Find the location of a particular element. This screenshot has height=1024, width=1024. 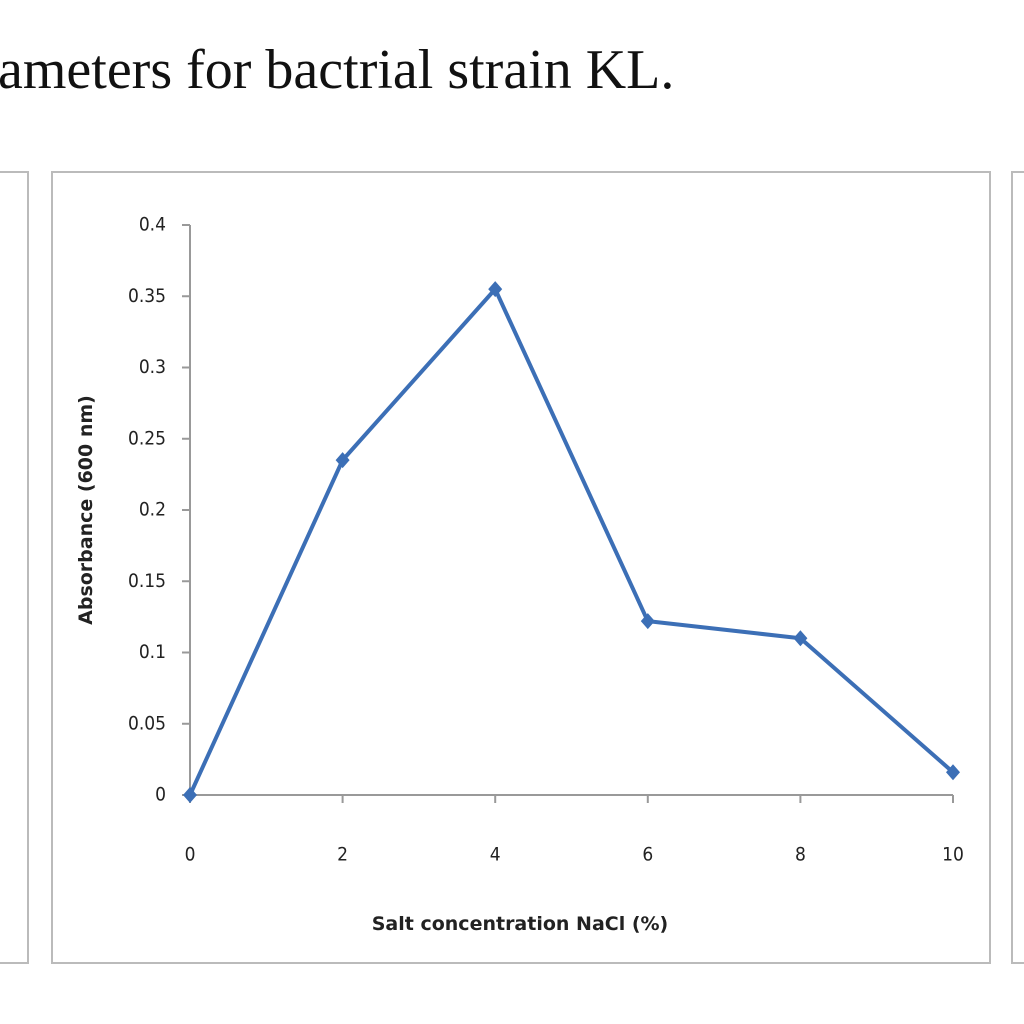

x-tick-label: 6 is located at coordinates (647, 855).